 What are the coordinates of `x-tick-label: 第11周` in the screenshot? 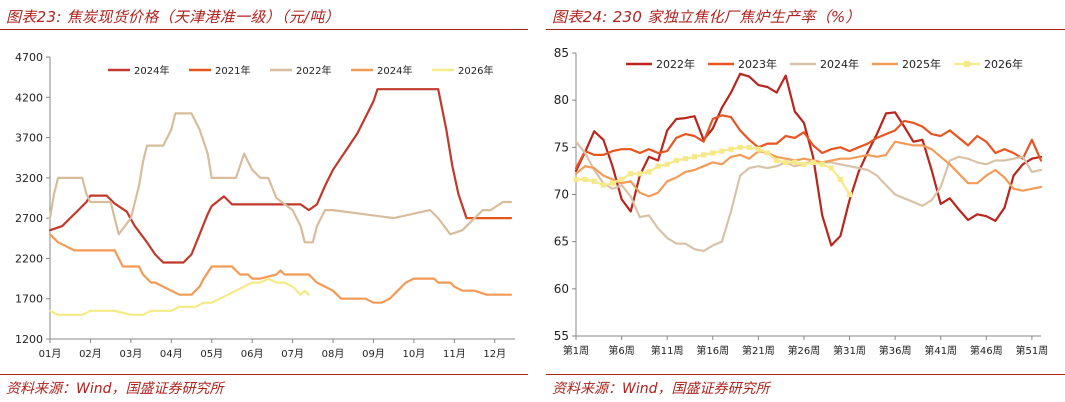 It's located at (667, 350).